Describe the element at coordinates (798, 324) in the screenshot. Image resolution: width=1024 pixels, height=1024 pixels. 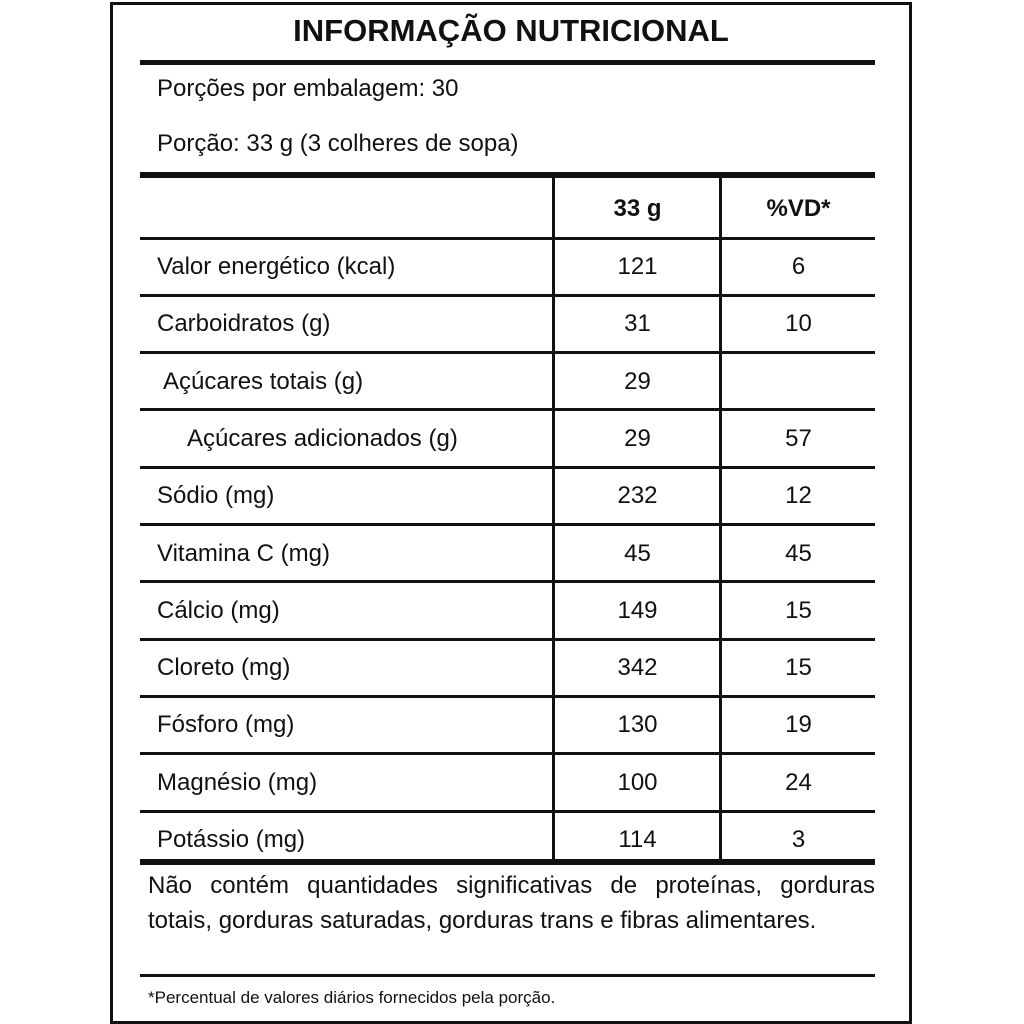
I see `daily-value: 10` at that location.